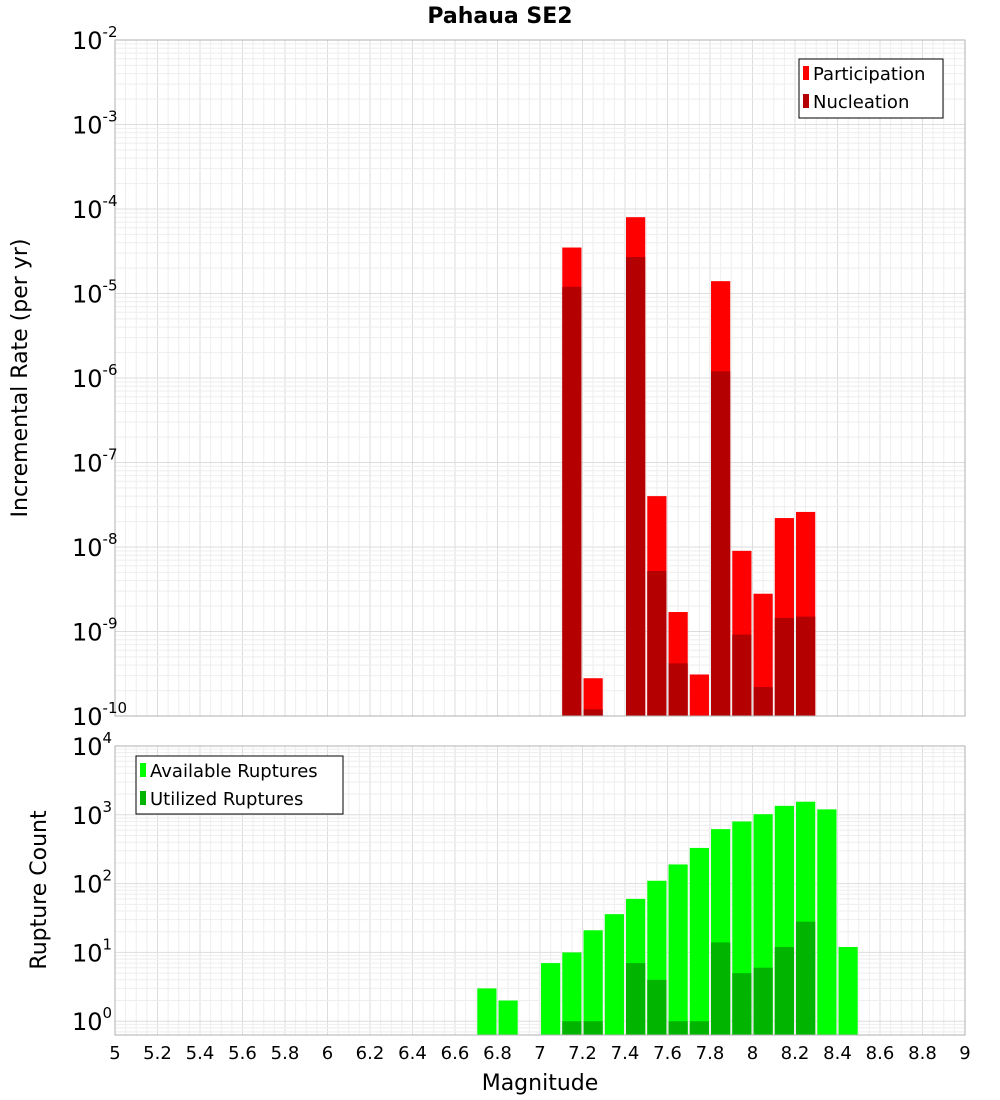 The image size is (1000, 1100). I want to click on top-legend-box, so click(871, 88).